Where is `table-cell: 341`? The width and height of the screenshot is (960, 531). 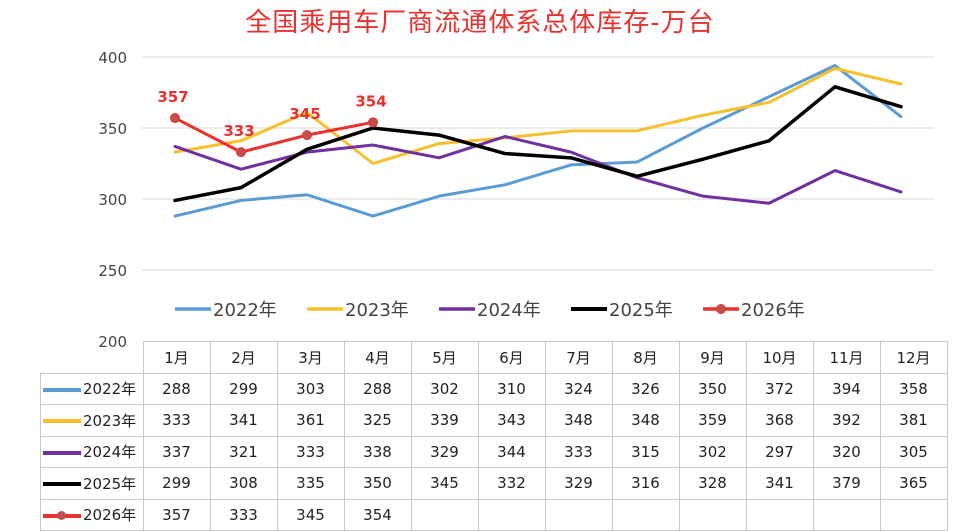
table-cell: 341 is located at coordinates (779, 483).